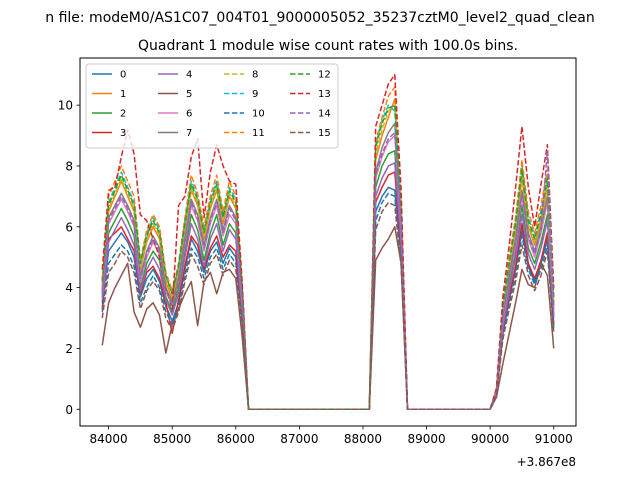 This screenshot has width=640, height=480. What do you see at coordinates (236, 439) in the screenshot?
I see `x-tick-label: 86000` at bounding box center [236, 439].